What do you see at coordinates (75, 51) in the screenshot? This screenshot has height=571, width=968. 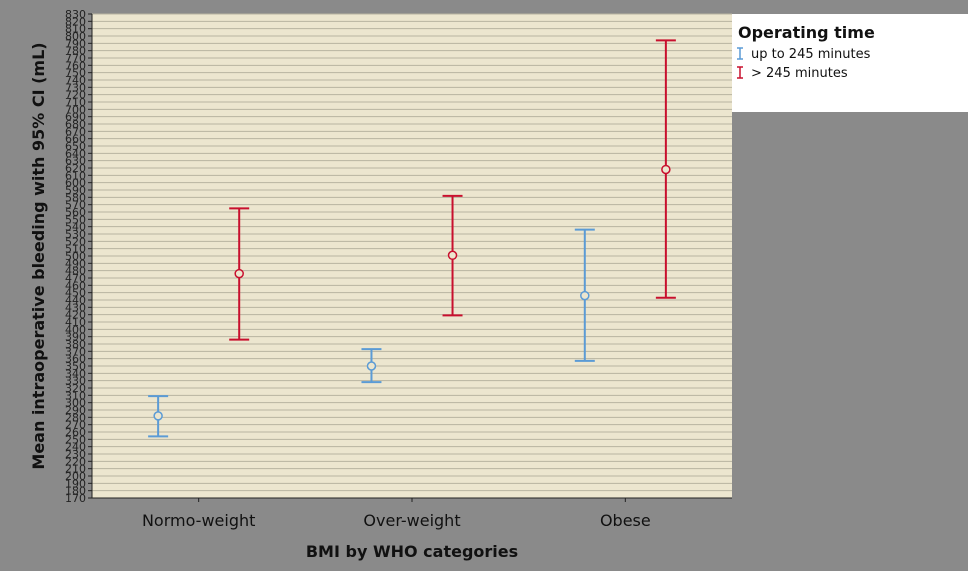 I see `y-tick-label: 780` at bounding box center [75, 51].